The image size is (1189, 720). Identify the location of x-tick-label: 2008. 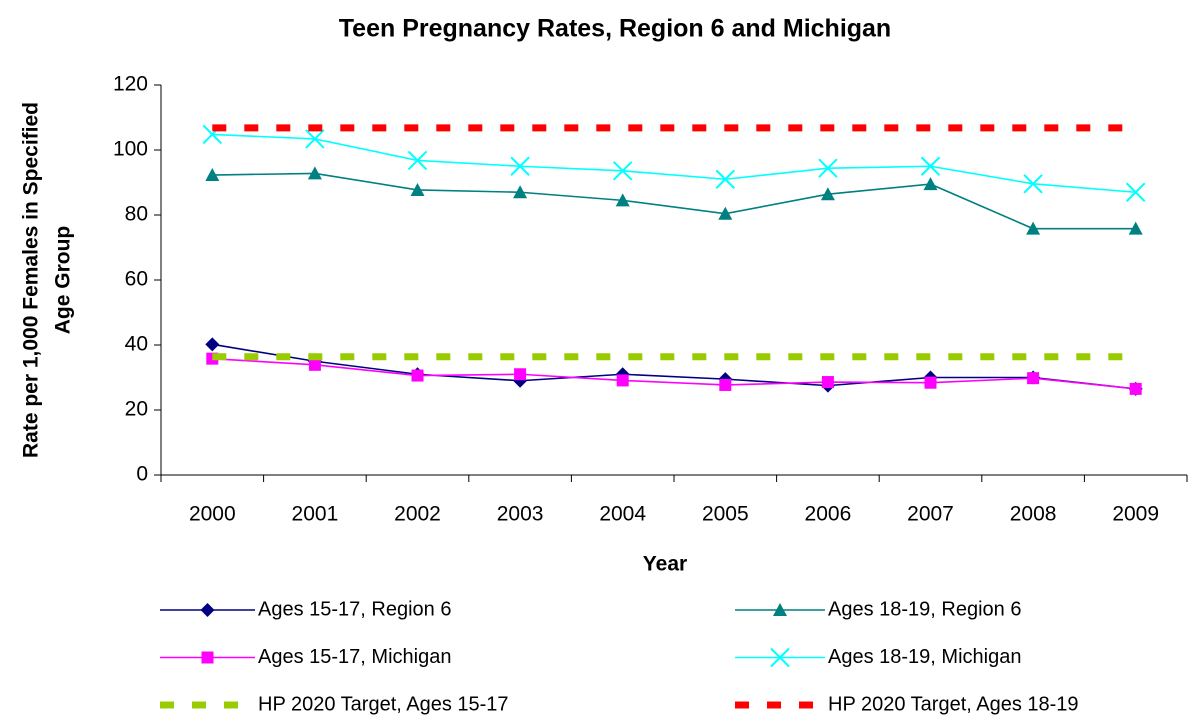
(1033, 514).